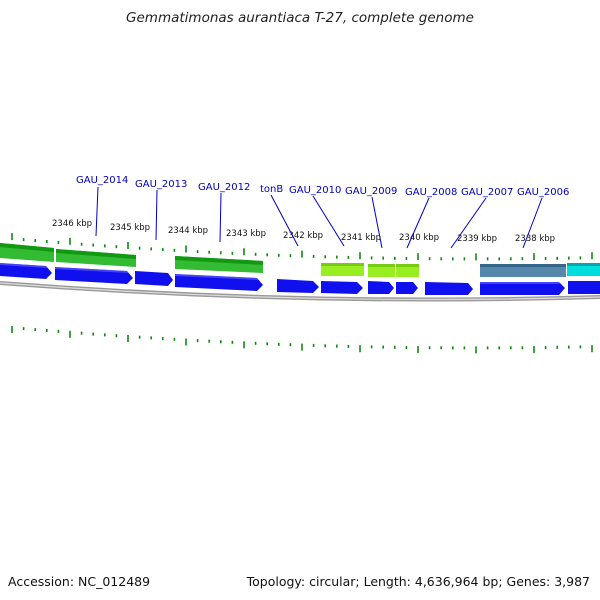 The image size is (600, 600). I want to click on leader-gau-2014, so click(97, 211).